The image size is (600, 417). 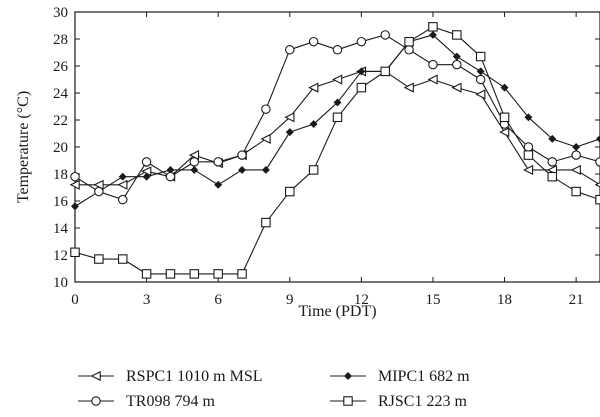 I want to click on y-tick-label: 10, so click(x=60, y=283).